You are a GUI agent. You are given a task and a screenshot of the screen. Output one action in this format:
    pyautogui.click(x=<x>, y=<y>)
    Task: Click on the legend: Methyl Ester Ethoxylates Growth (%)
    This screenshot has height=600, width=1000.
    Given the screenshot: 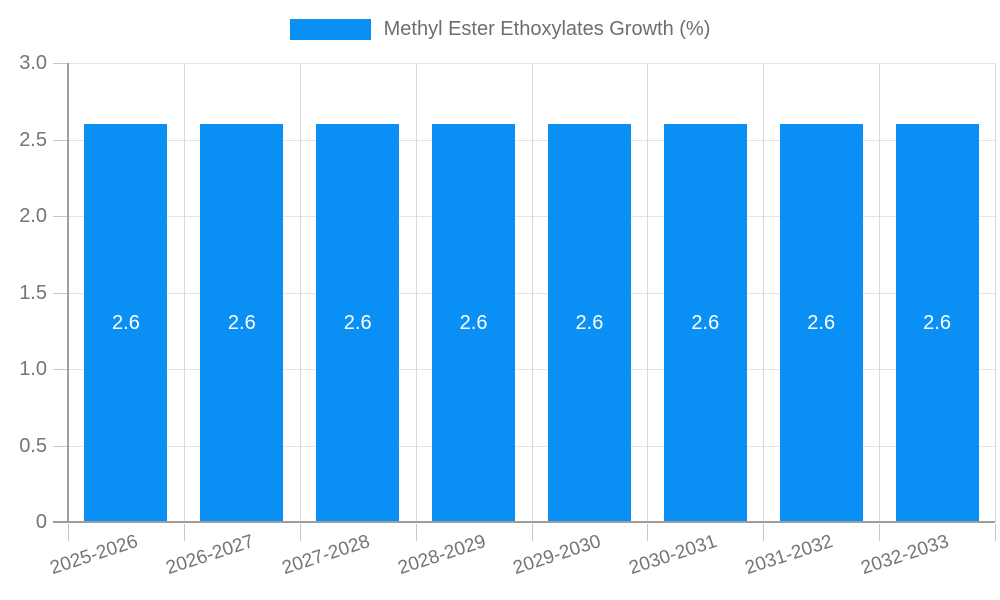 What is the action you would take?
    pyautogui.click(x=500, y=29)
    